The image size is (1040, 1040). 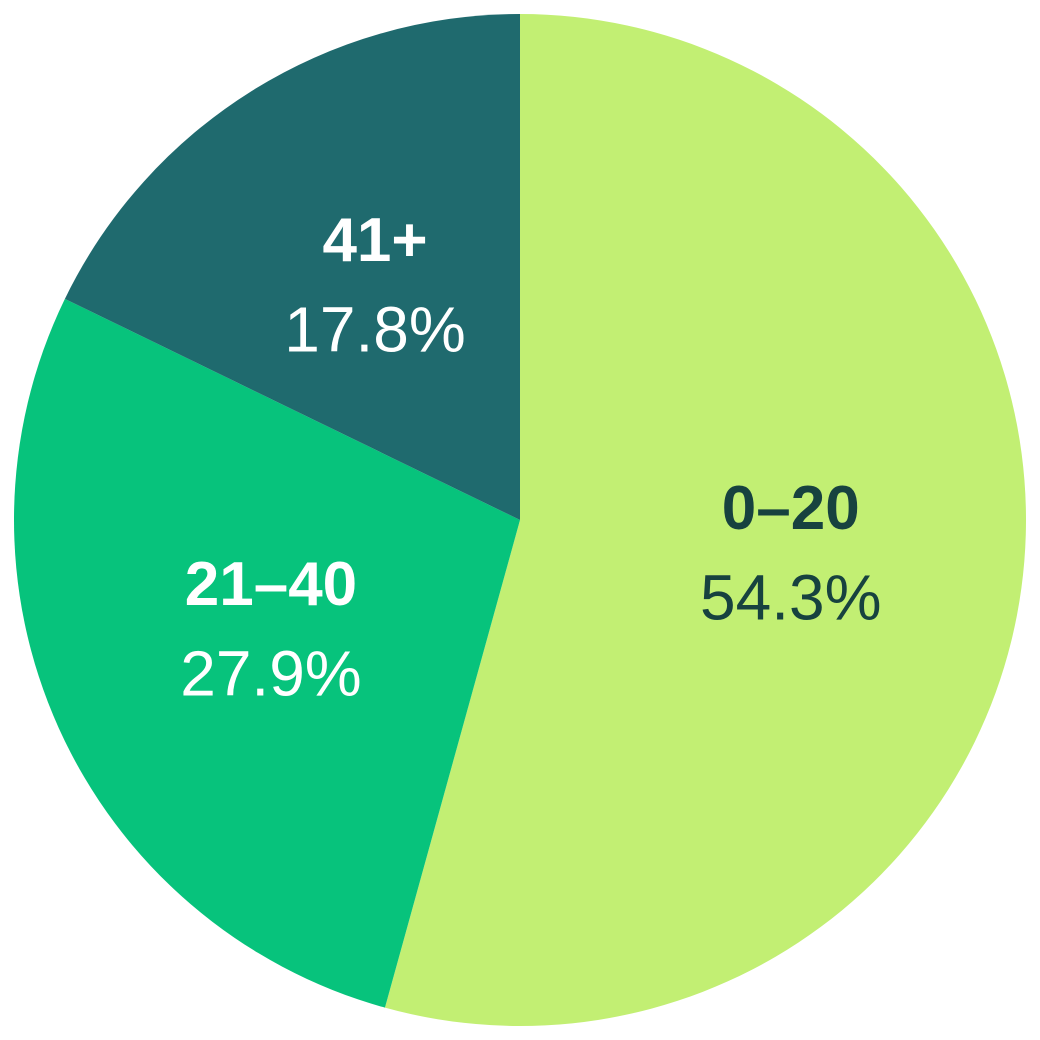 What do you see at coordinates (374, 240) in the screenshot?
I see `slice-category-label: 41+` at bounding box center [374, 240].